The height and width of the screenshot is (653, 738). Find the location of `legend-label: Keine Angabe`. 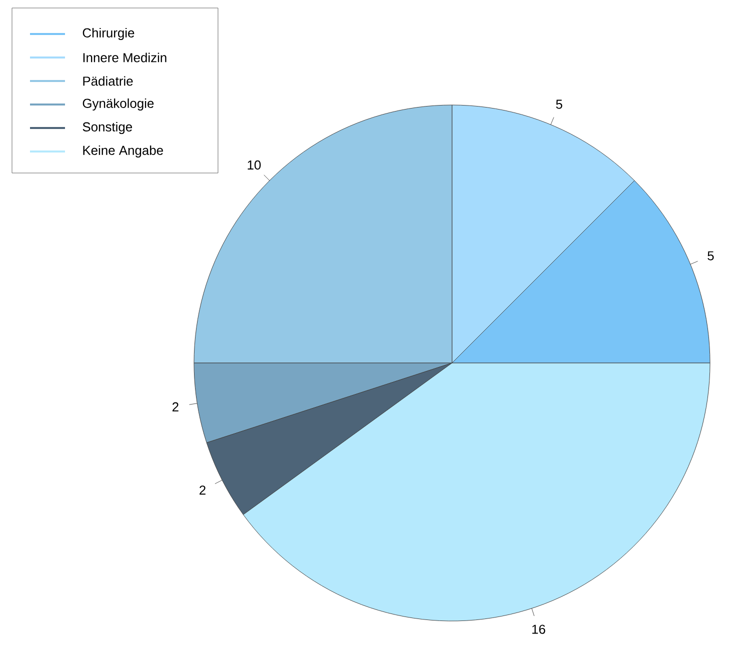

legend-label: Keine Angabe is located at coordinates (123, 151).